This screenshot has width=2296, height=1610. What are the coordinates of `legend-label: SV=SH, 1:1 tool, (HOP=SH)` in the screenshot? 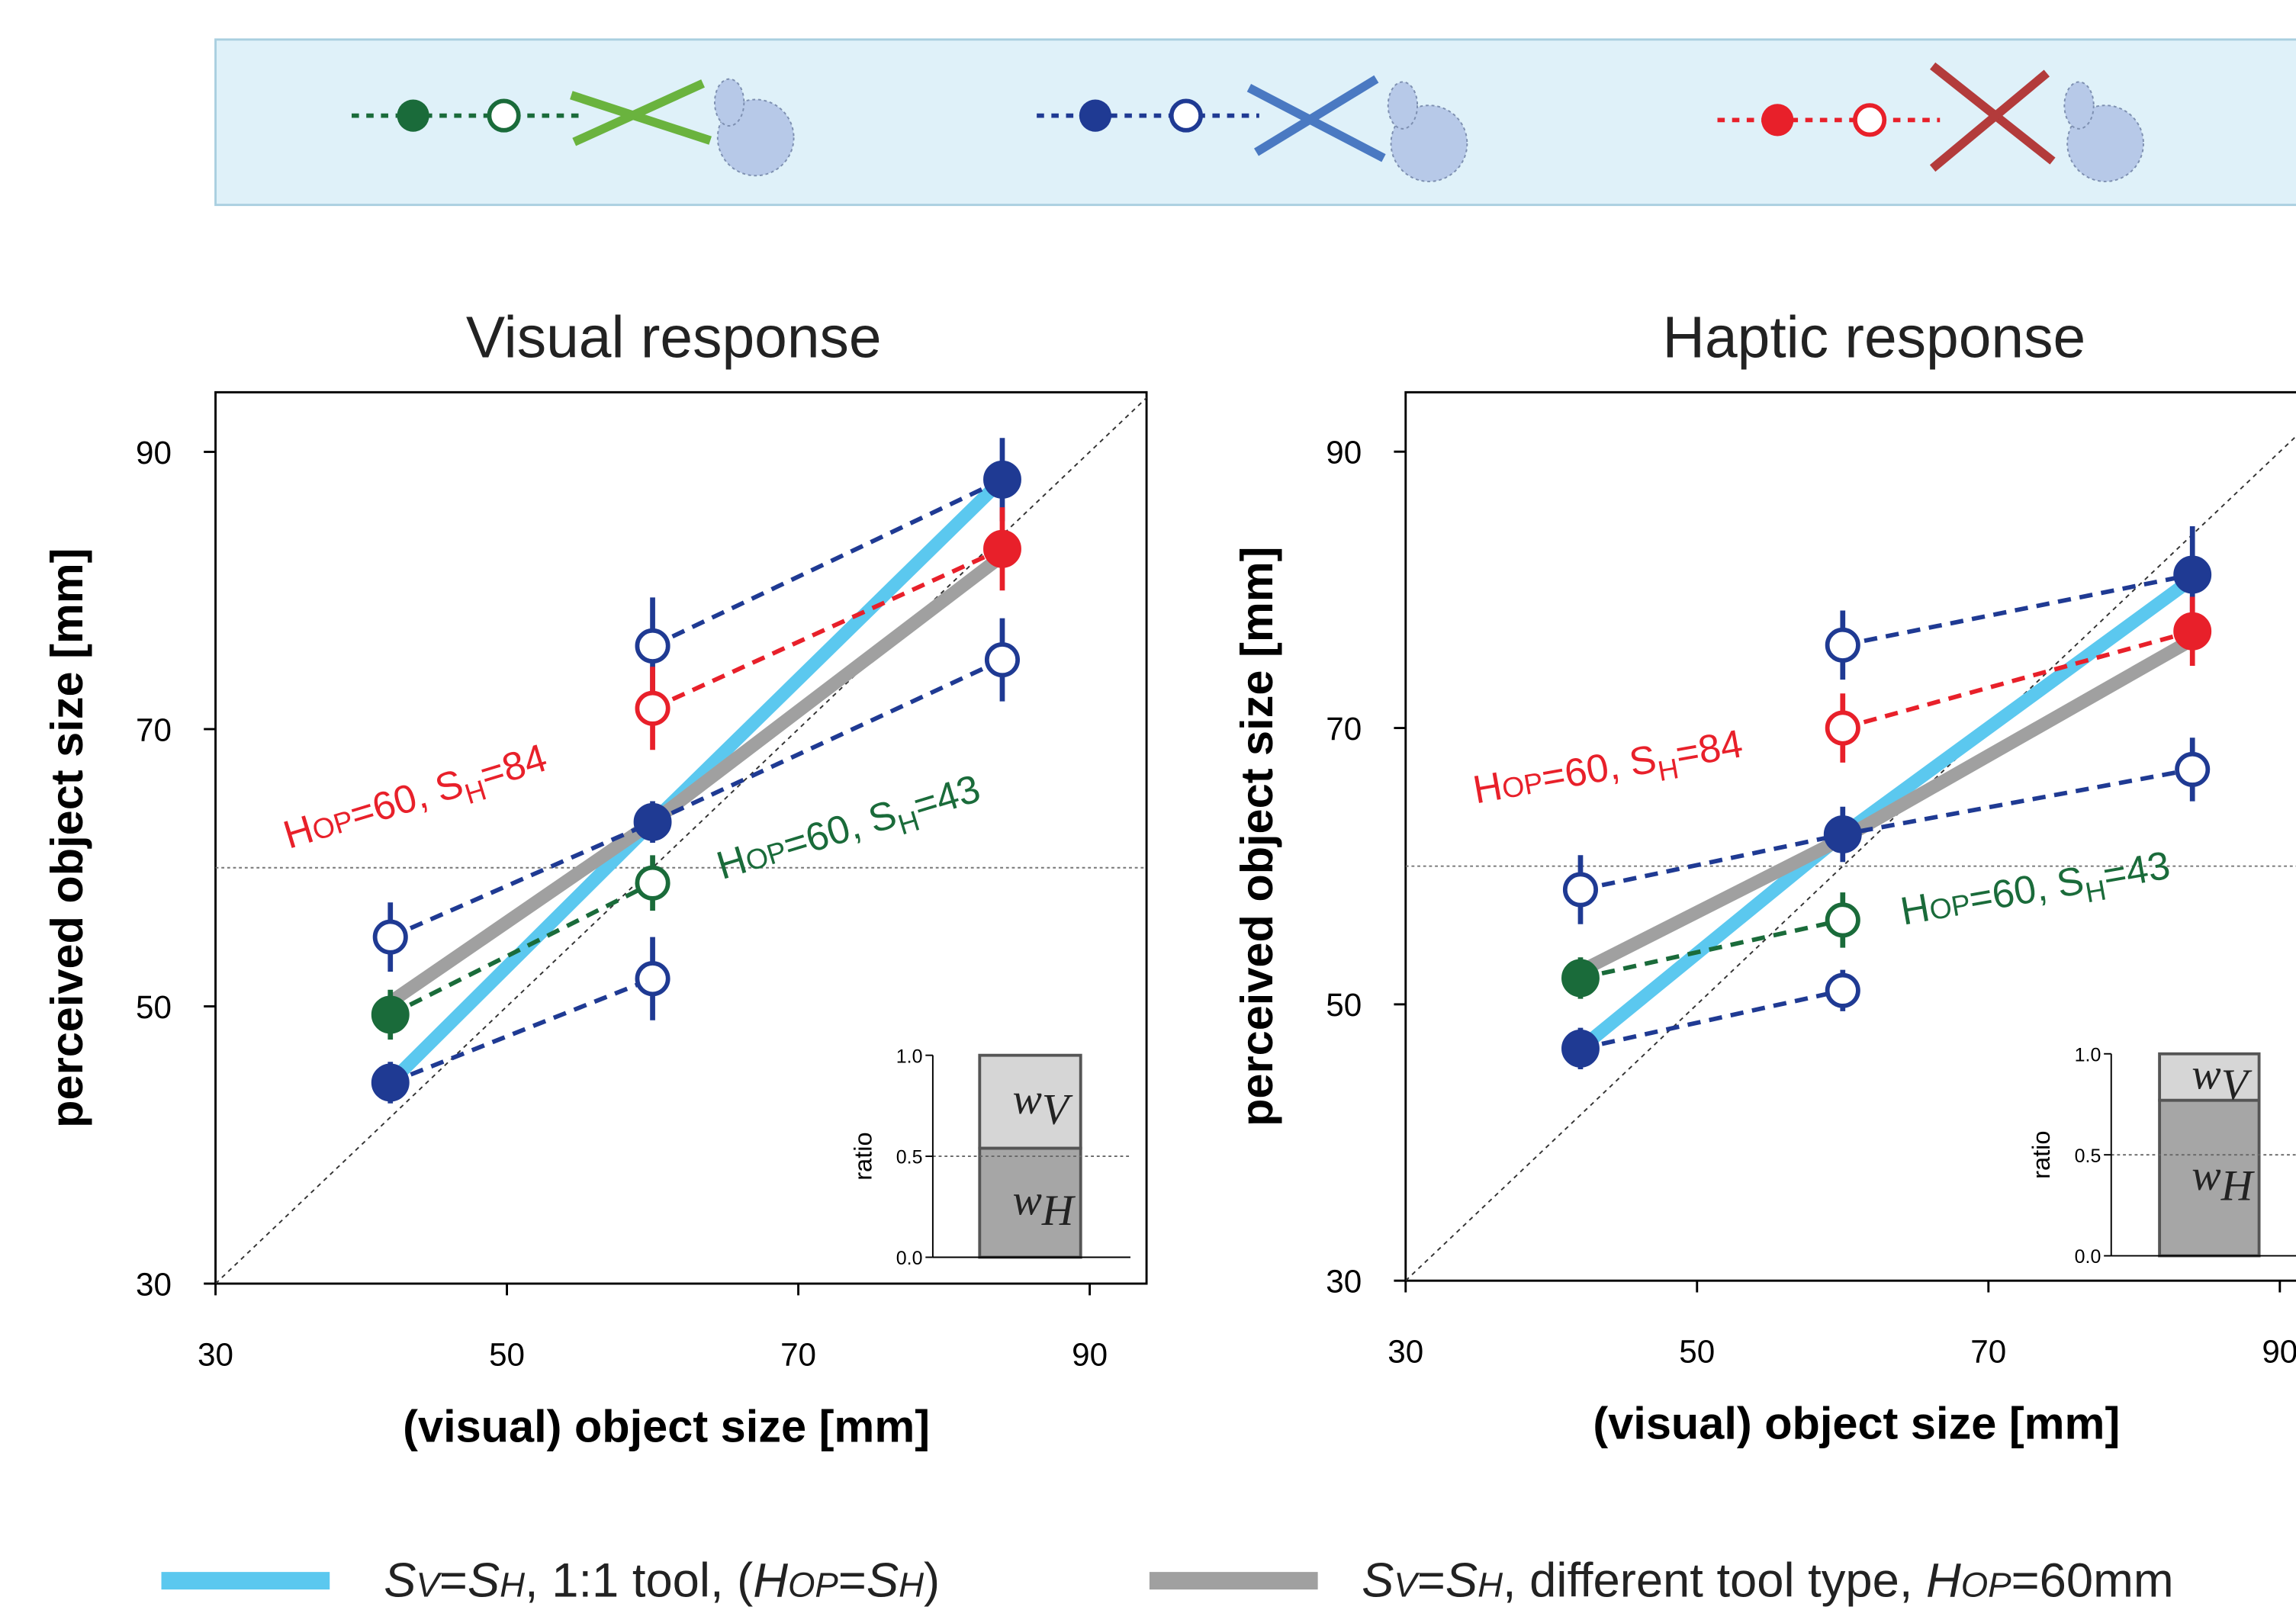 It's located at (662, 1581).